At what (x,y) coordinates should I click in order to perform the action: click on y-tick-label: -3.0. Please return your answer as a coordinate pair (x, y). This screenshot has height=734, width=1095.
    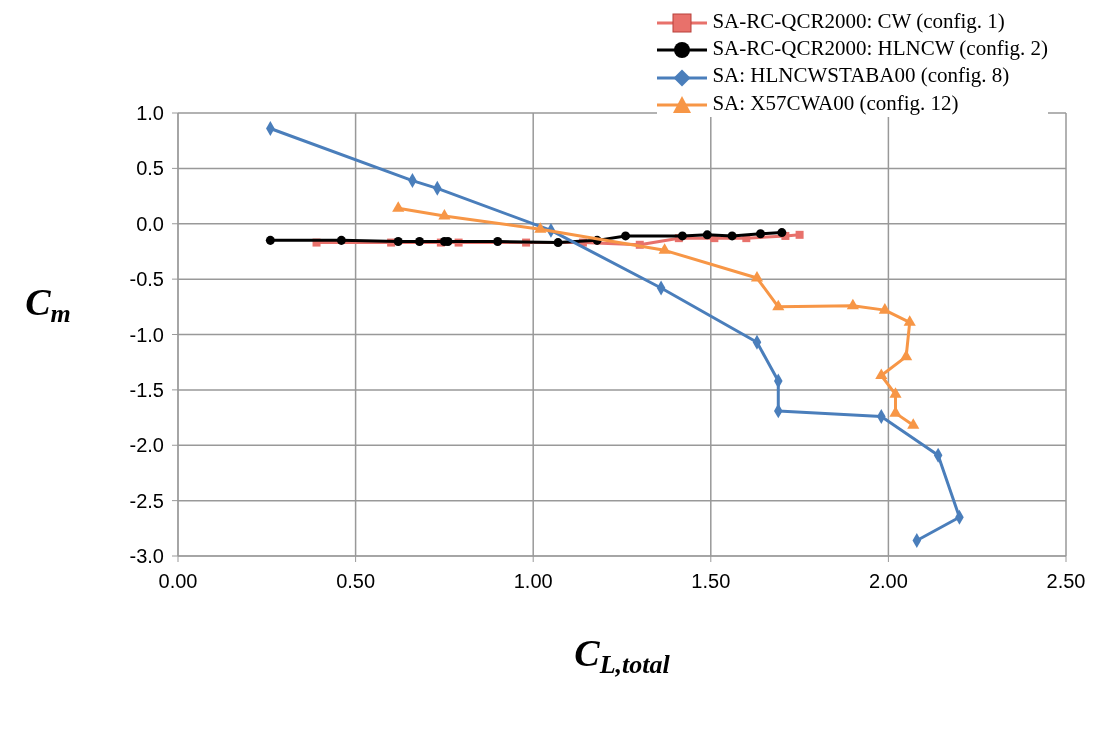
    Looking at the image, I should click on (146, 556).